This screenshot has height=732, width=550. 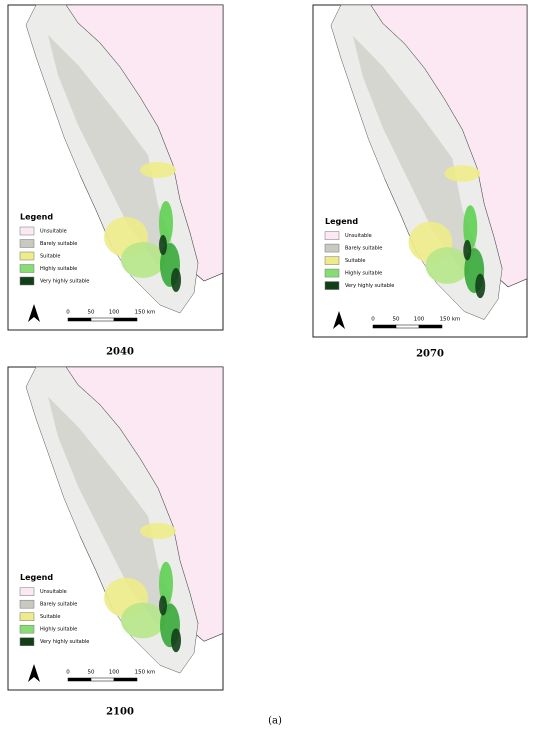 I want to click on year-label: 2070, so click(x=430, y=354).